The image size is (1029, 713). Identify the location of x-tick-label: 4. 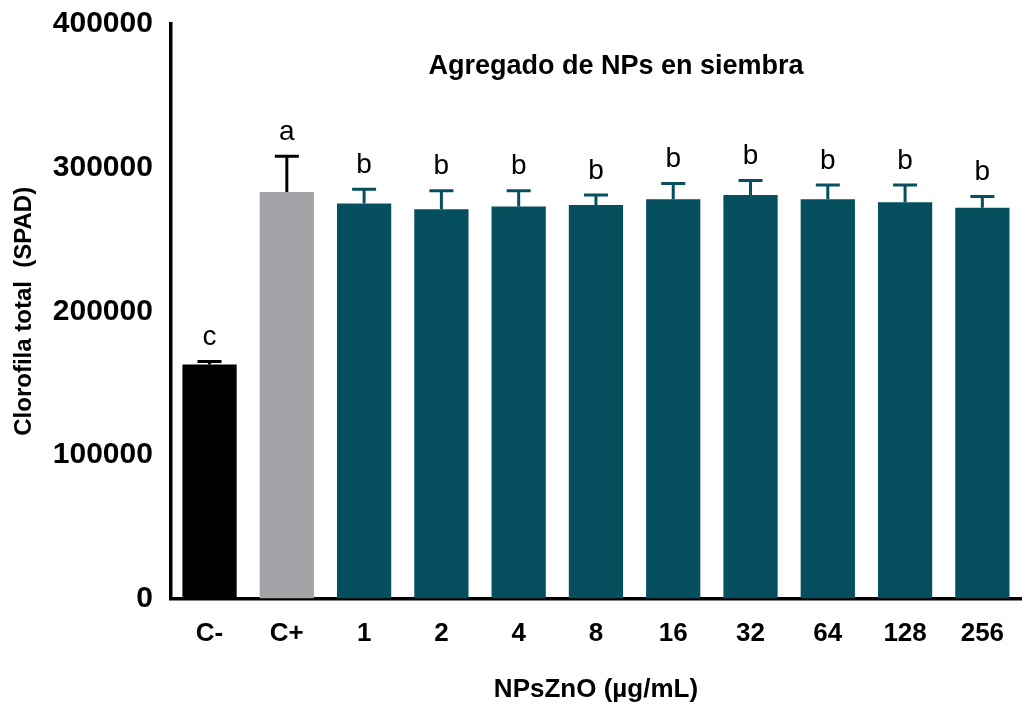
(519, 632).